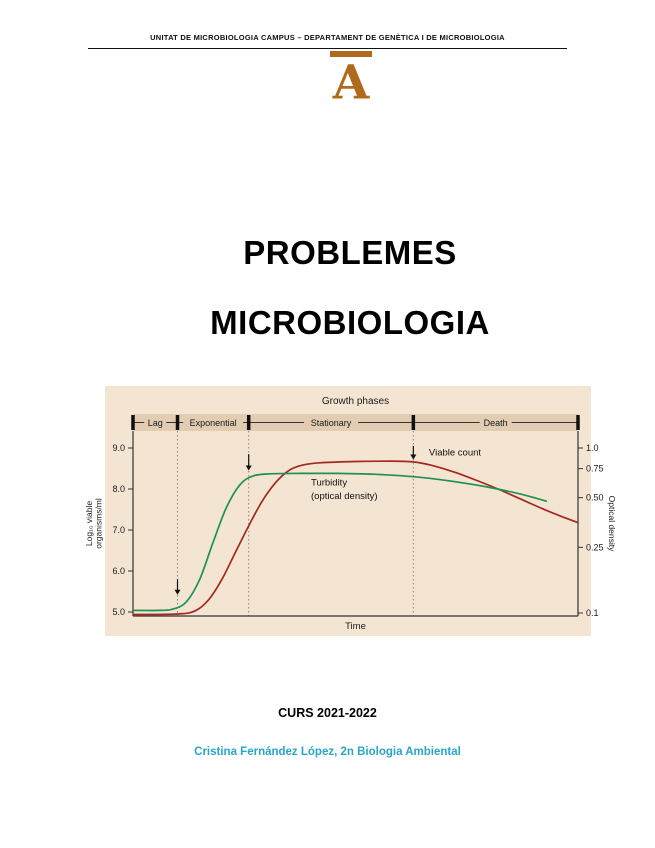  Describe the element at coordinates (612, 524) in the screenshot. I see `y-axis-label-right: Optical density` at that location.